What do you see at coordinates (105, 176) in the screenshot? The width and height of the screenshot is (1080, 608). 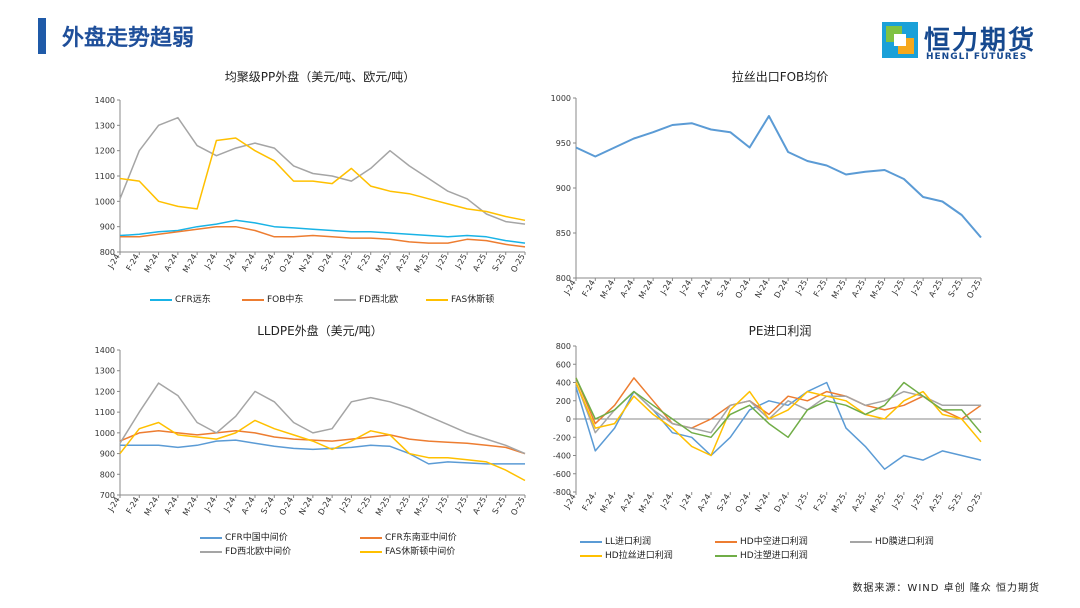 I see `y-tick-label: 1100` at bounding box center [105, 176].